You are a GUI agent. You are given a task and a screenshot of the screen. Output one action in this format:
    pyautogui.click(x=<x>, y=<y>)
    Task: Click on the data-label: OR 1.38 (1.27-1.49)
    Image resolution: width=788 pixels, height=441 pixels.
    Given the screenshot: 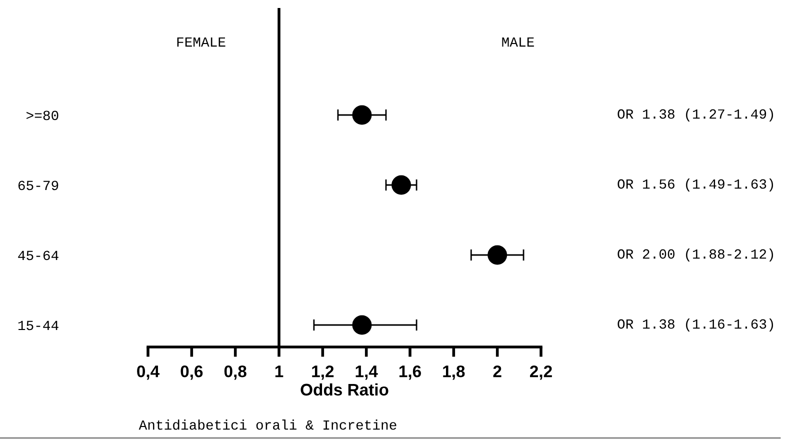 What is the action you would take?
    pyautogui.click(x=696, y=115)
    